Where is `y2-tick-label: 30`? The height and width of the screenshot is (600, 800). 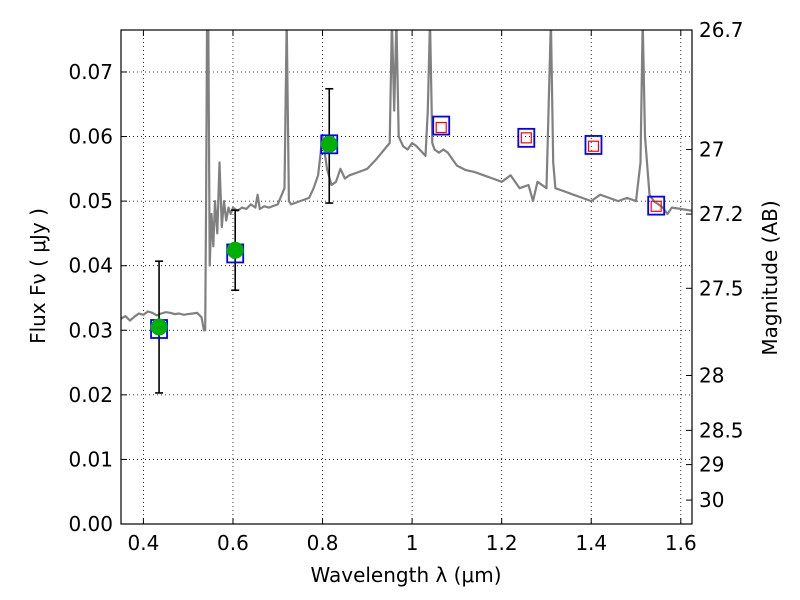
y2-tick-label: 30 is located at coordinates (711, 500).